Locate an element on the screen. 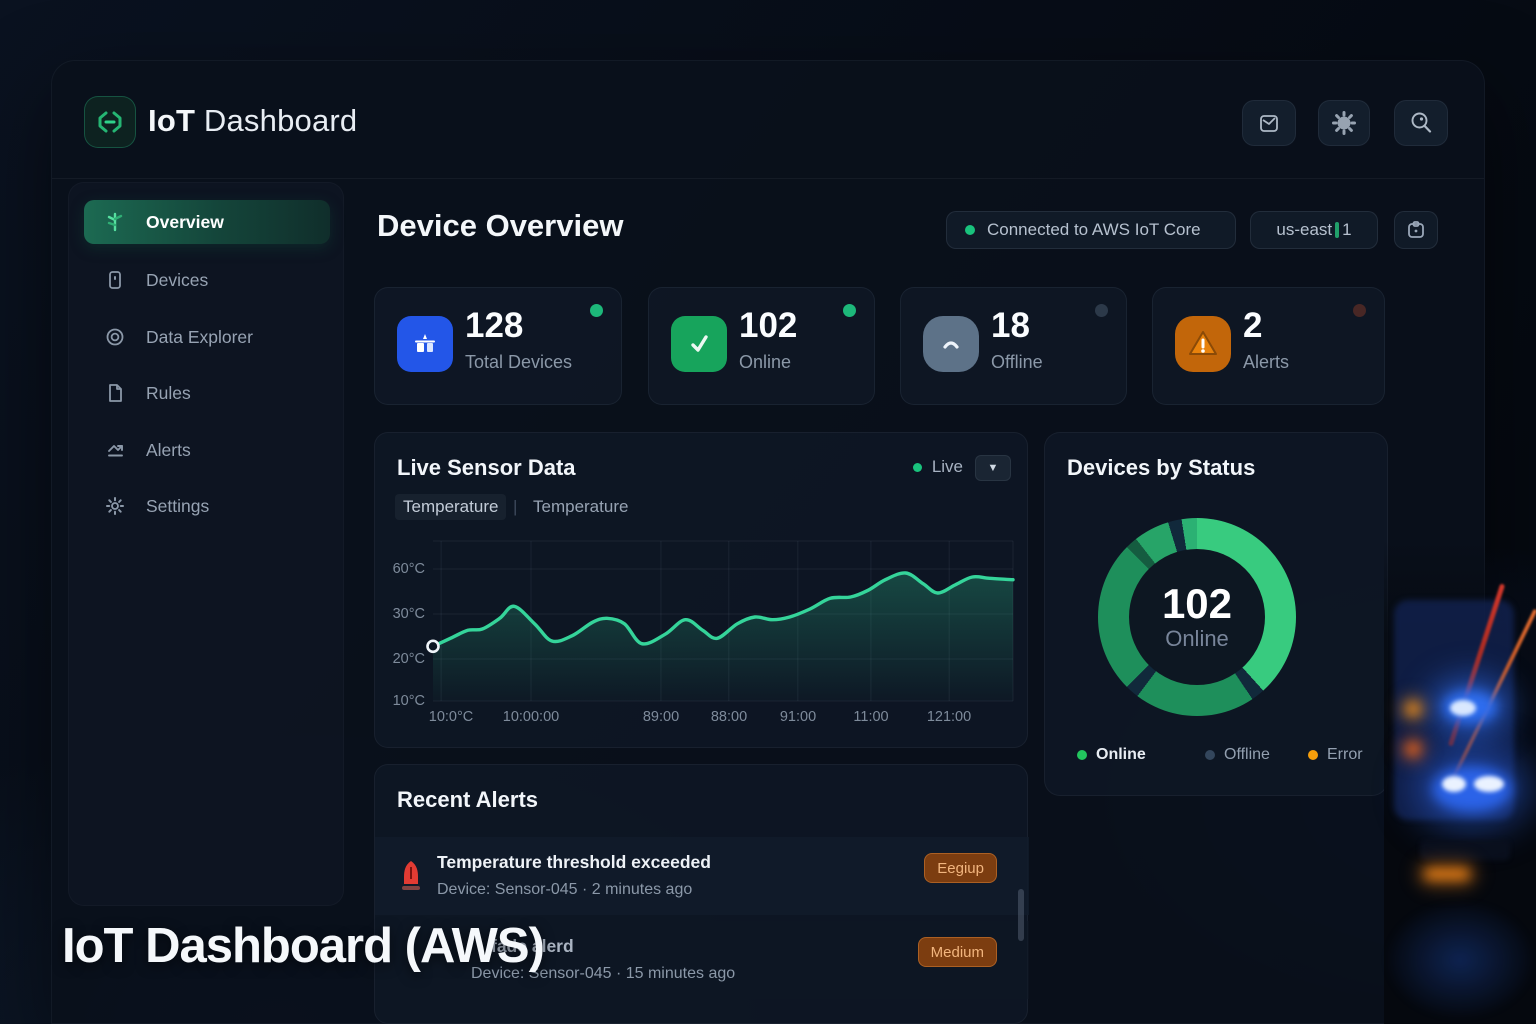 Image resolution: width=1536 pixels, height=1024 pixels. status-donut-chart is located at coordinates (1197, 617).